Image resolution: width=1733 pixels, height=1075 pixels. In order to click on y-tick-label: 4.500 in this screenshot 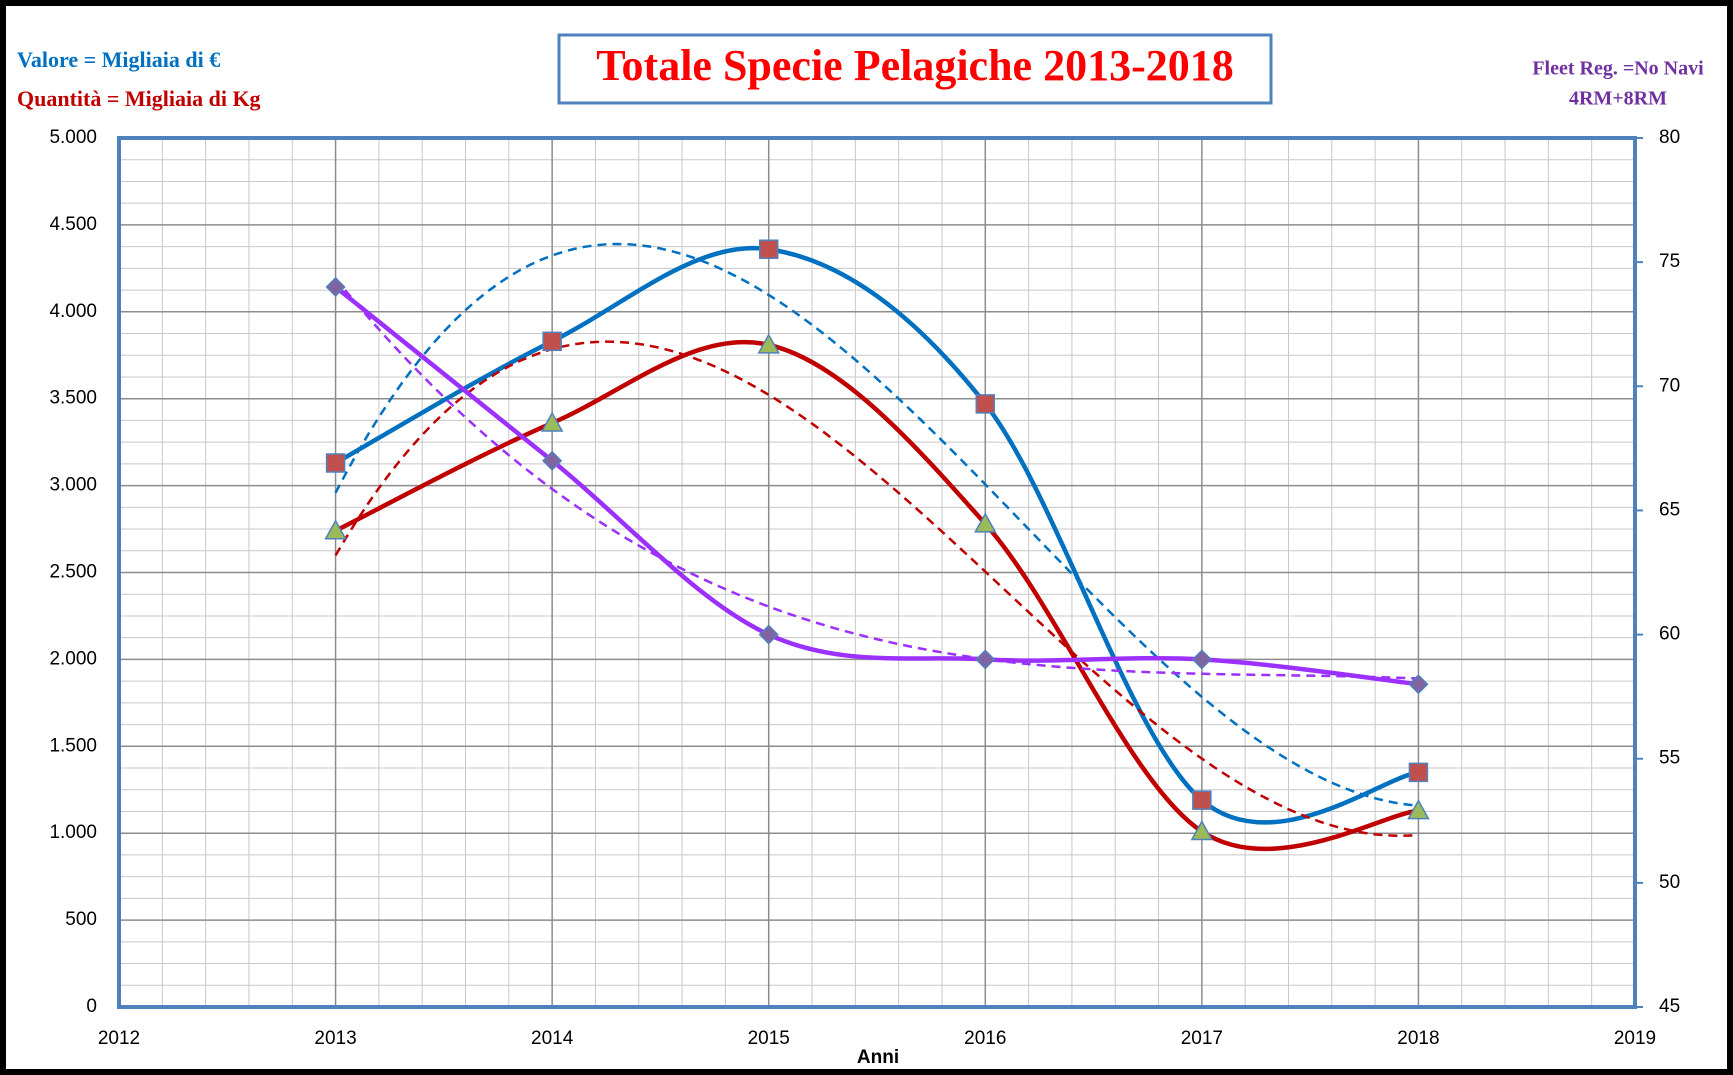, I will do `click(73, 224)`.